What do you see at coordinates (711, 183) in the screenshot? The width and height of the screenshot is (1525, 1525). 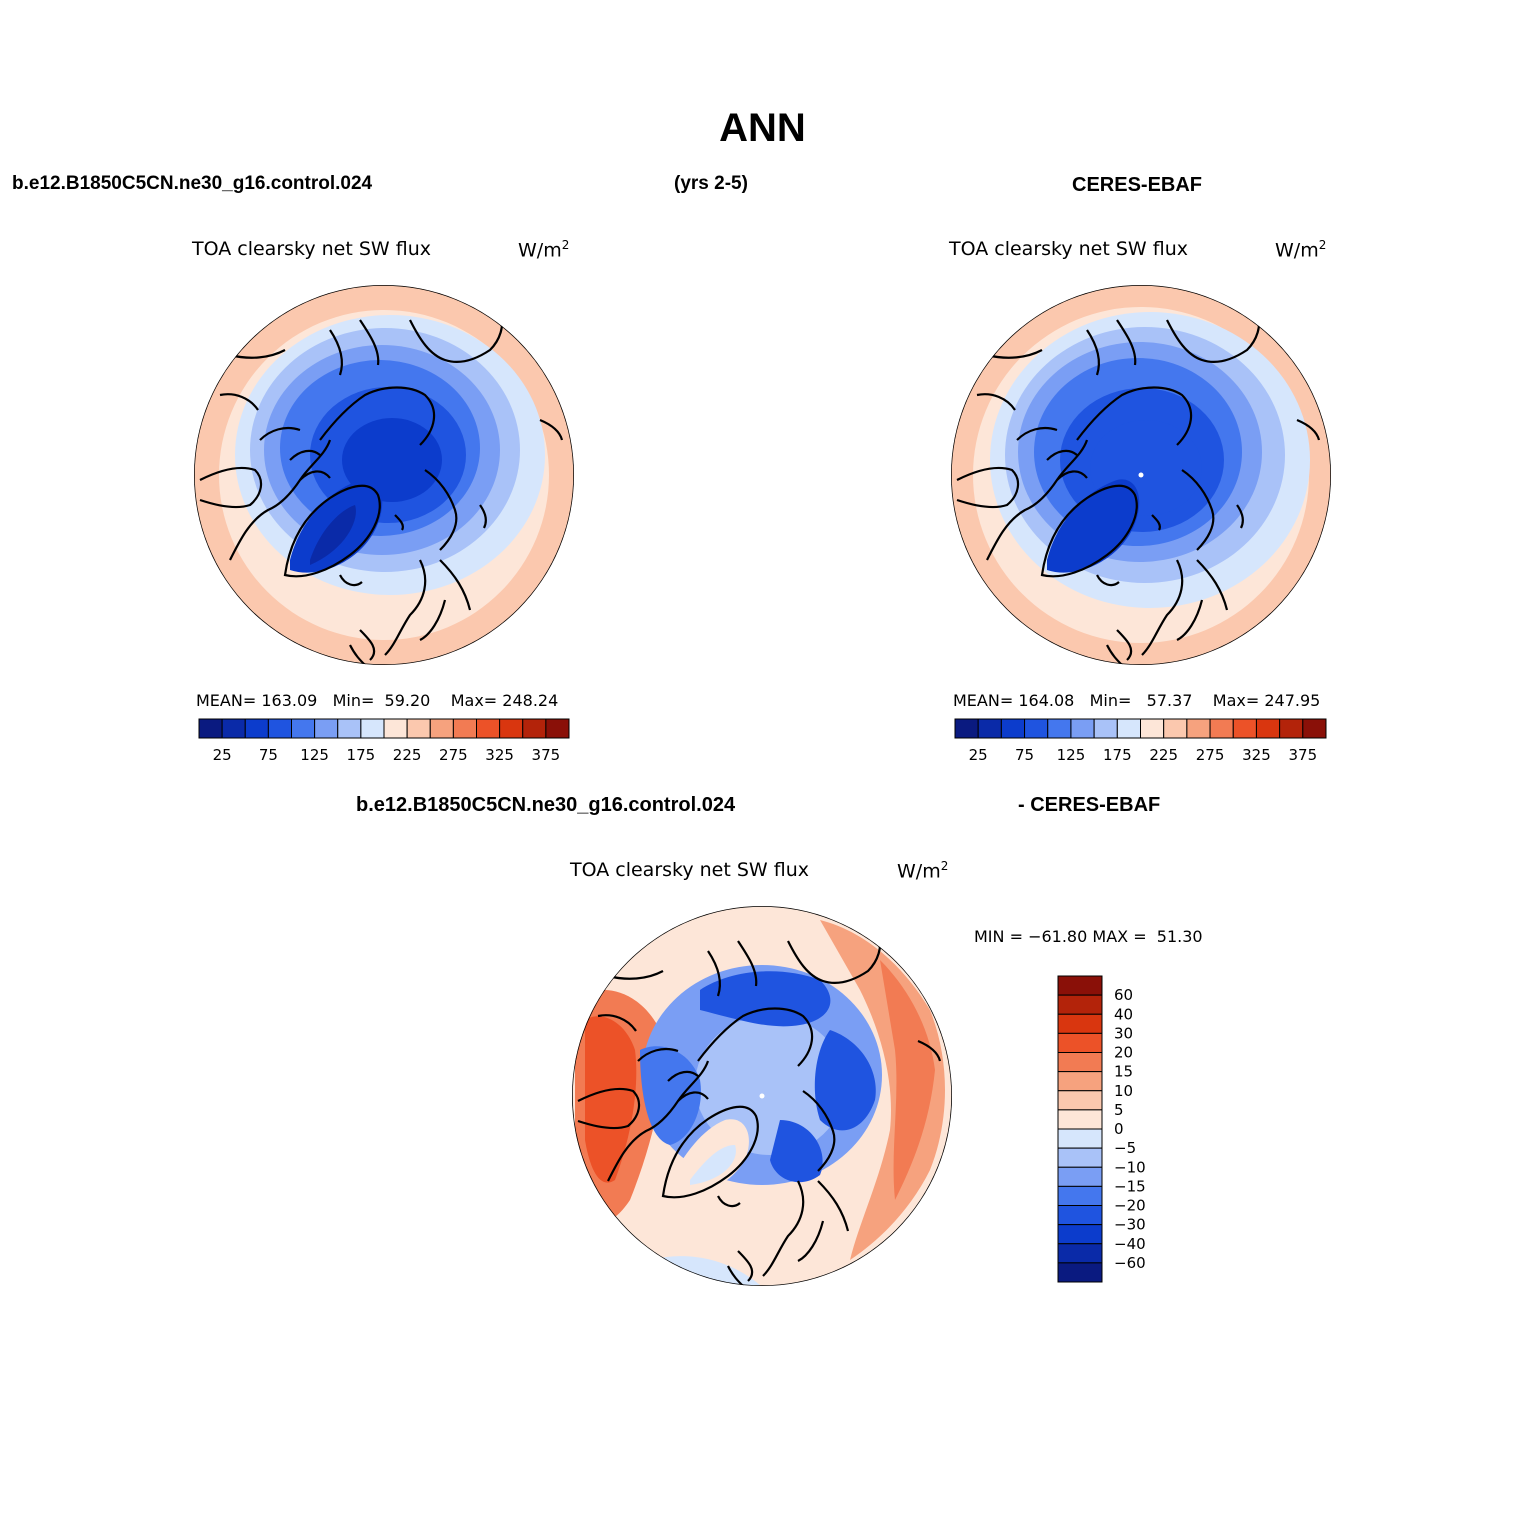 I see `years-label: (yrs 2-5)` at bounding box center [711, 183].